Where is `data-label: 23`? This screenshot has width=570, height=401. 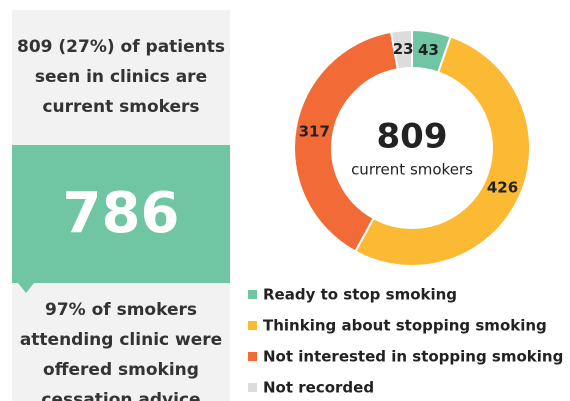 data-label: 23 is located at coordinates (403, 49).